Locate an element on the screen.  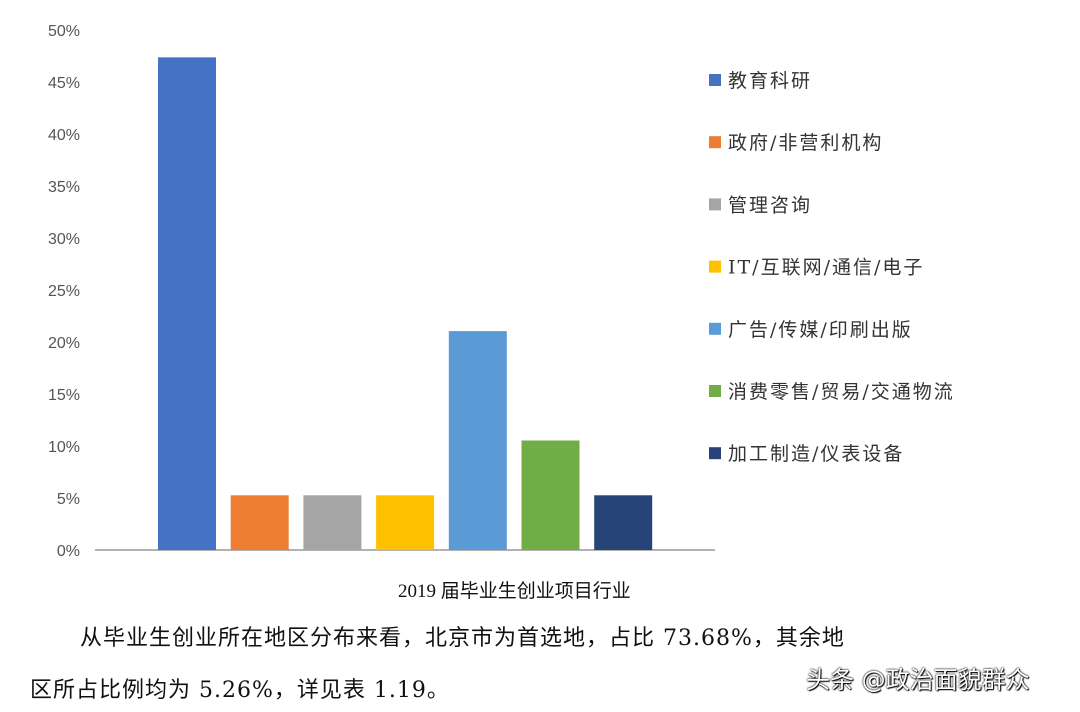
chart-title: 2019 届毕业生创业项目行业 is located at coordinates (514, 591).